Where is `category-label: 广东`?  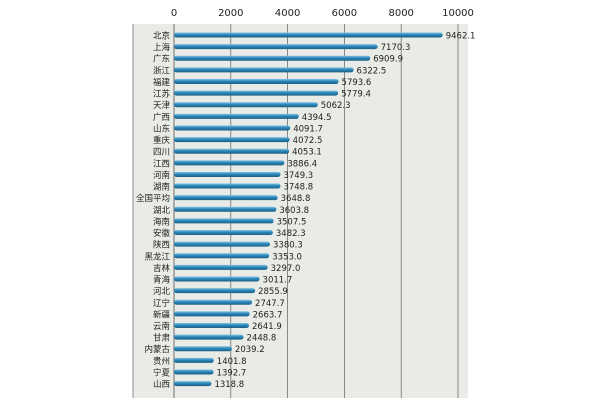 category-label: 广东 is located at coordinates (161, 59).